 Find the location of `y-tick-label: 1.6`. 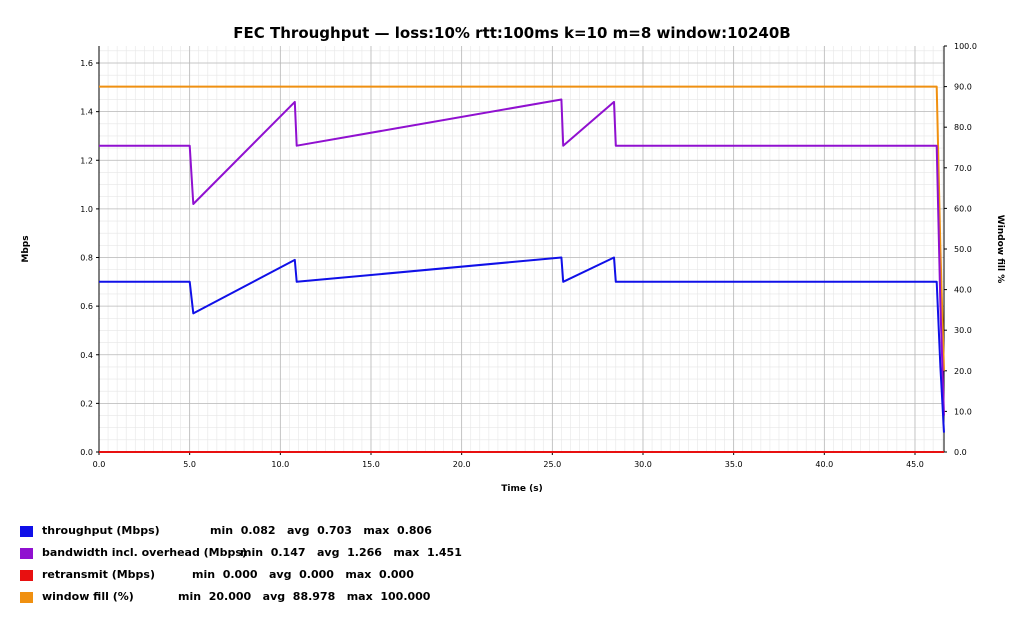

y-tick-label: 1.6 is located at coordinates (86, 63).